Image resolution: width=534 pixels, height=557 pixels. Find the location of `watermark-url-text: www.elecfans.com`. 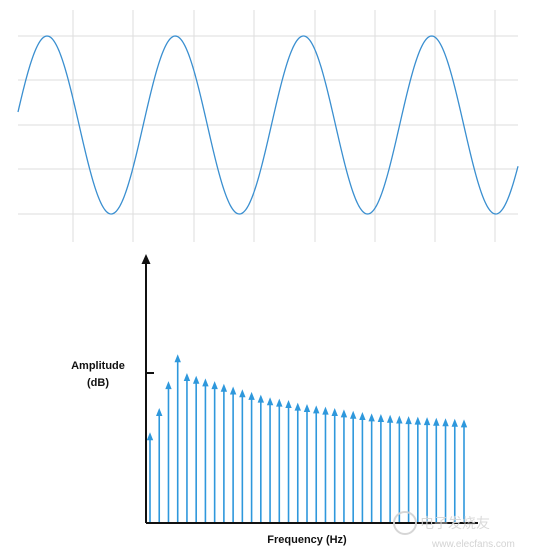

watermark-url-text: www.elecfans.com is located at coordinates (473, 544).